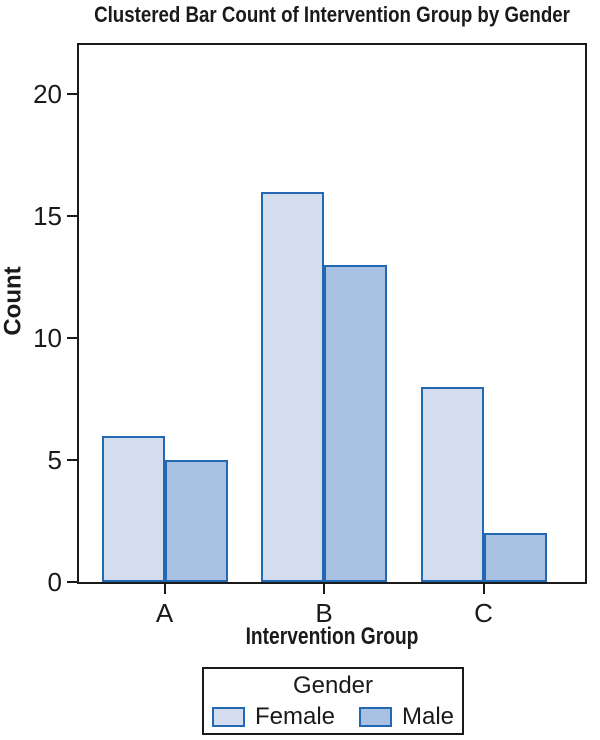 This screenshot has width=600, height=740. Describe the element at coordinates (47, 216) in the screenshot. I see `y-tick-label-15: 15` at that location.